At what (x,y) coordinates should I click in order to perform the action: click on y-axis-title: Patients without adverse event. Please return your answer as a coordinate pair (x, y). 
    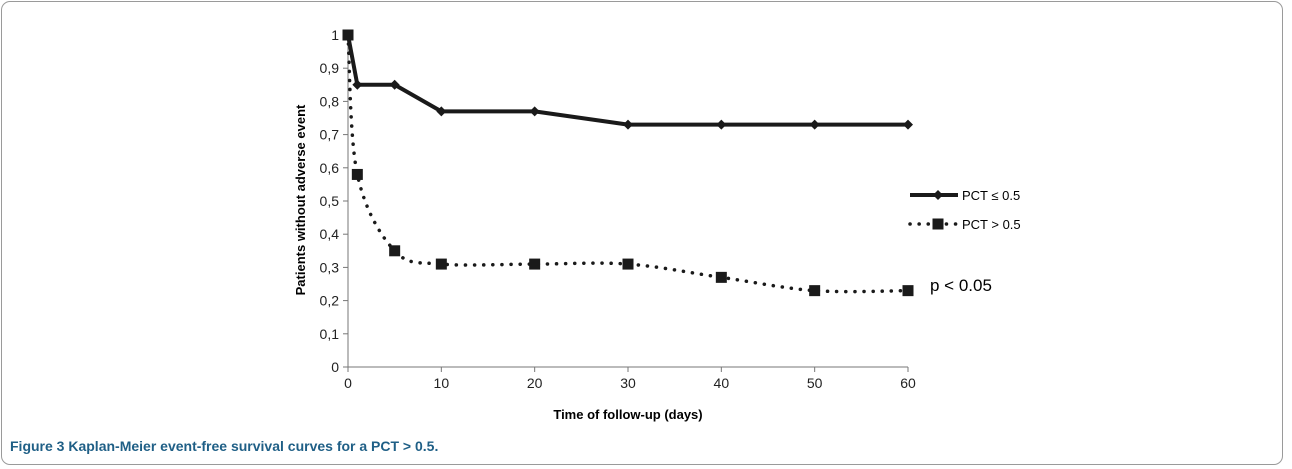
    Looking at the image, I should click on (300, 199).